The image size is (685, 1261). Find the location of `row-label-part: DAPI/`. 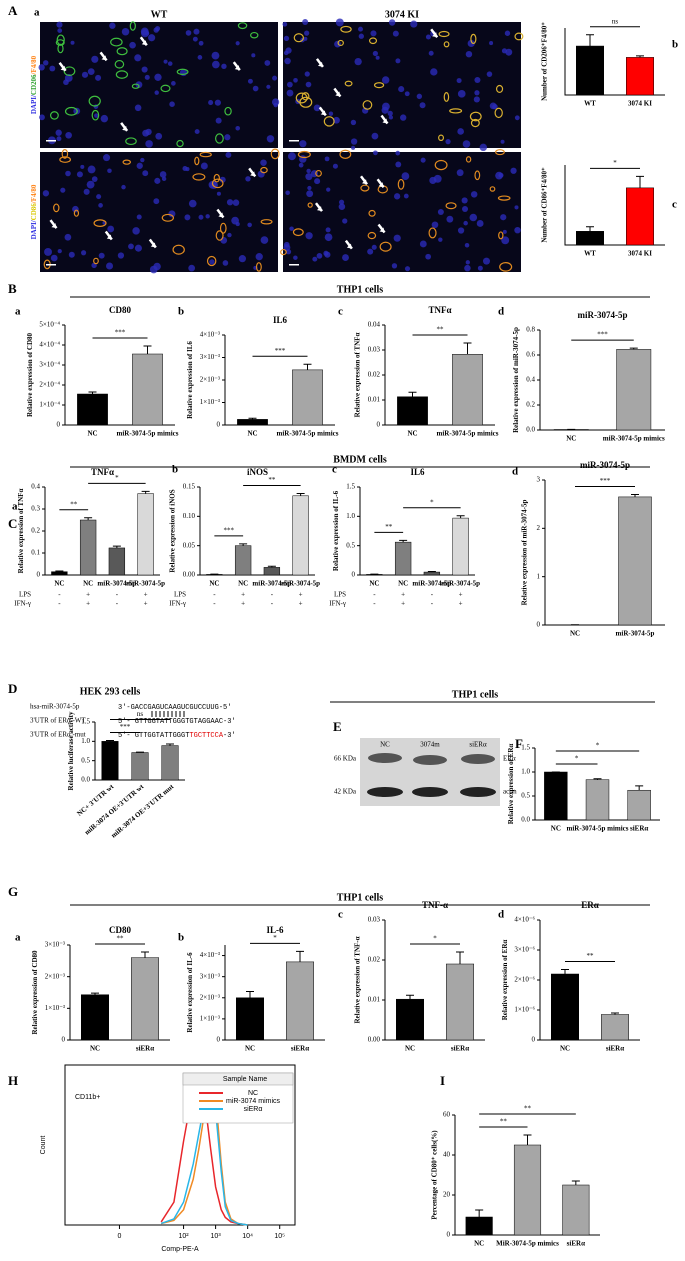

row-label-part: DAPI/ is located at coordinates (34, 104).